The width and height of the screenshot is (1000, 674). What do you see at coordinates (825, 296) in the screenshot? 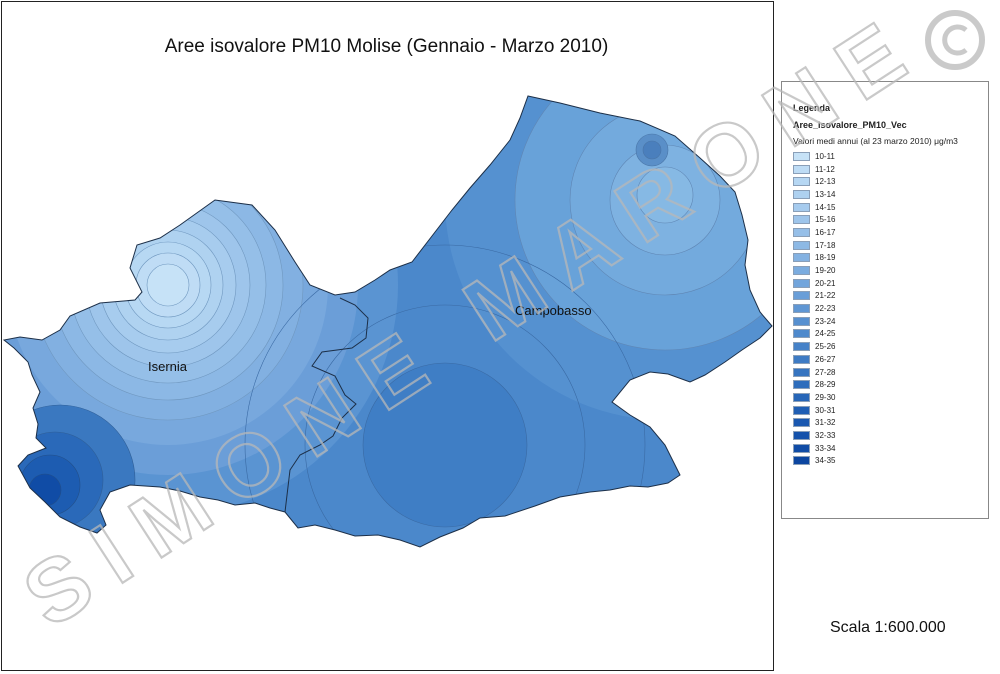
I see `legend-label: 21-22` at bounding box center [825, 296].